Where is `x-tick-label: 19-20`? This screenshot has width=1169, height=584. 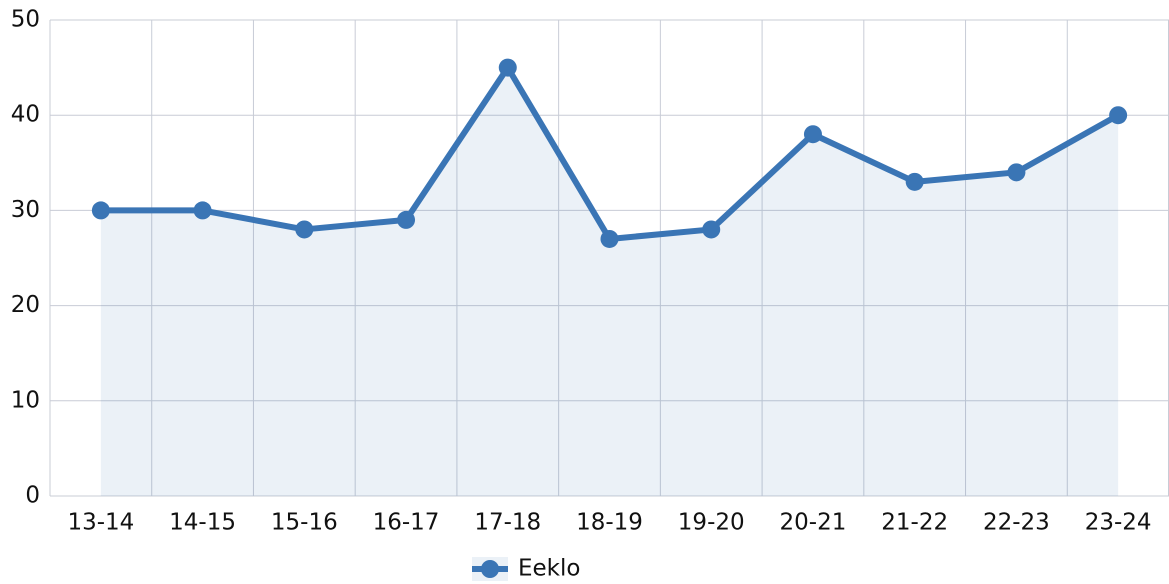
x-tick-label: 19-20 is located at coordinates (711, 523).